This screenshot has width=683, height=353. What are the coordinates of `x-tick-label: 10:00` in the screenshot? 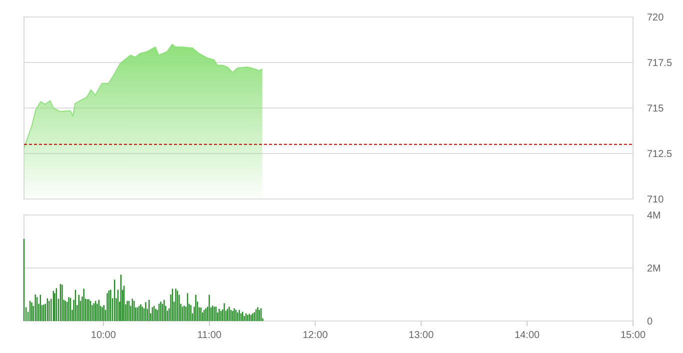 It's located at (103, 335).